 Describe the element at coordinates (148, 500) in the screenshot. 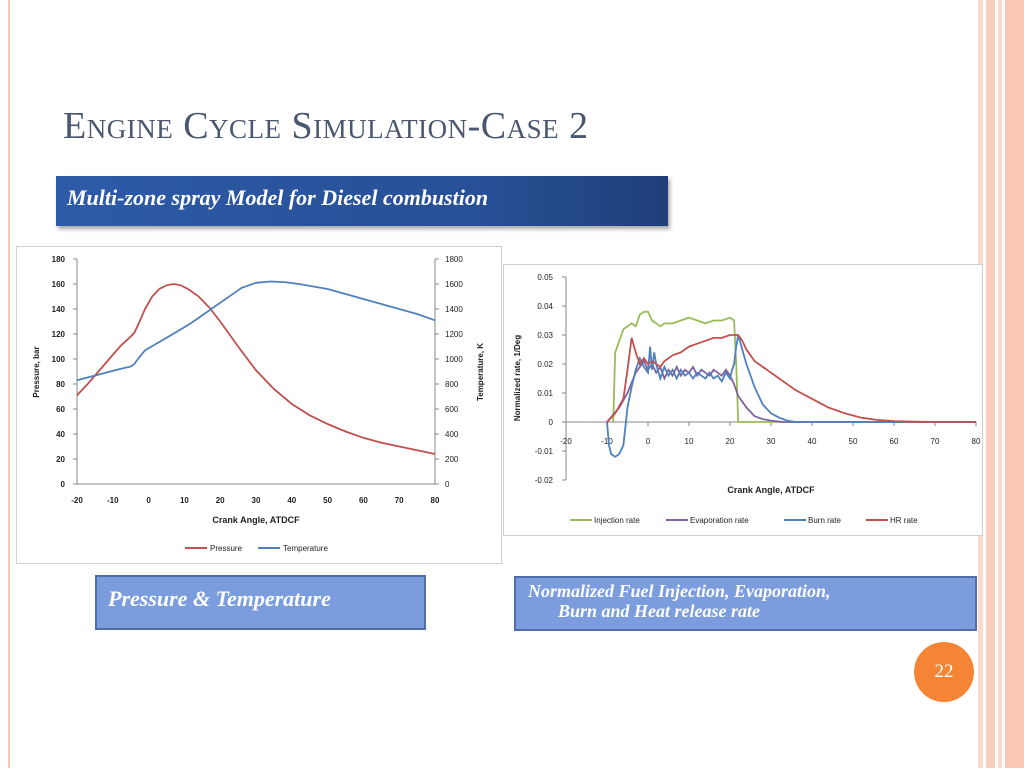

I see `chart1-xtick-2: 0` at that location.